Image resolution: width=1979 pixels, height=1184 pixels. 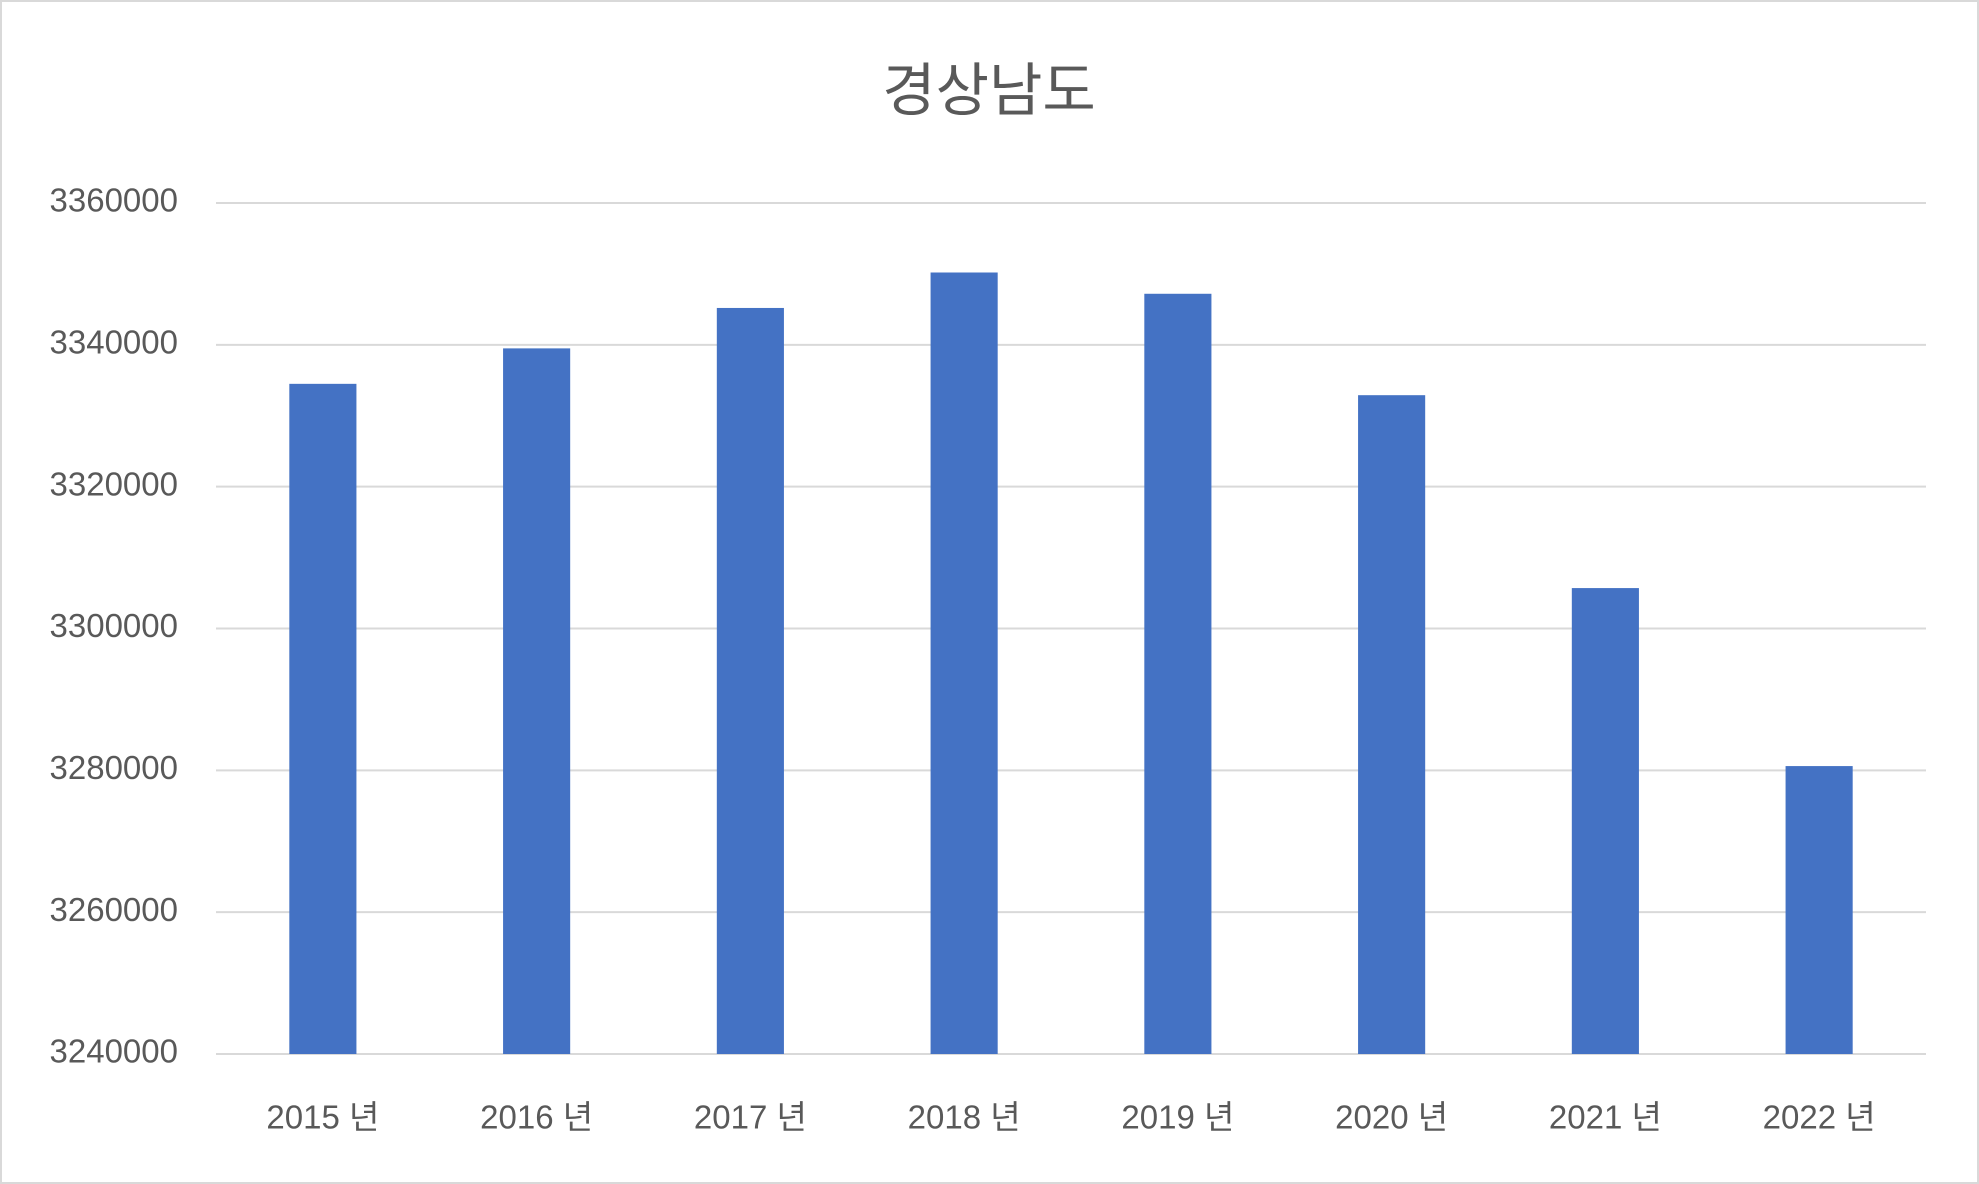 What do you see at coordinates (1391, 1117) in the screenshot?
I see `x-tick-label: 2020 년` at bounding box center [1391, 1117].